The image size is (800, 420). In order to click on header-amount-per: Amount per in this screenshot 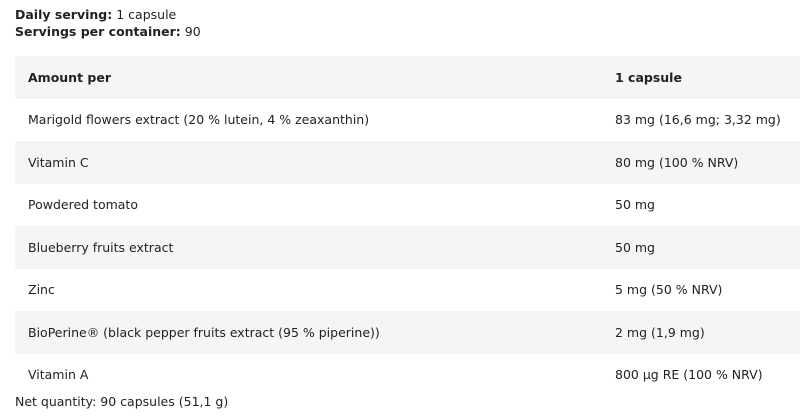, I will do `click(70, 77)`.